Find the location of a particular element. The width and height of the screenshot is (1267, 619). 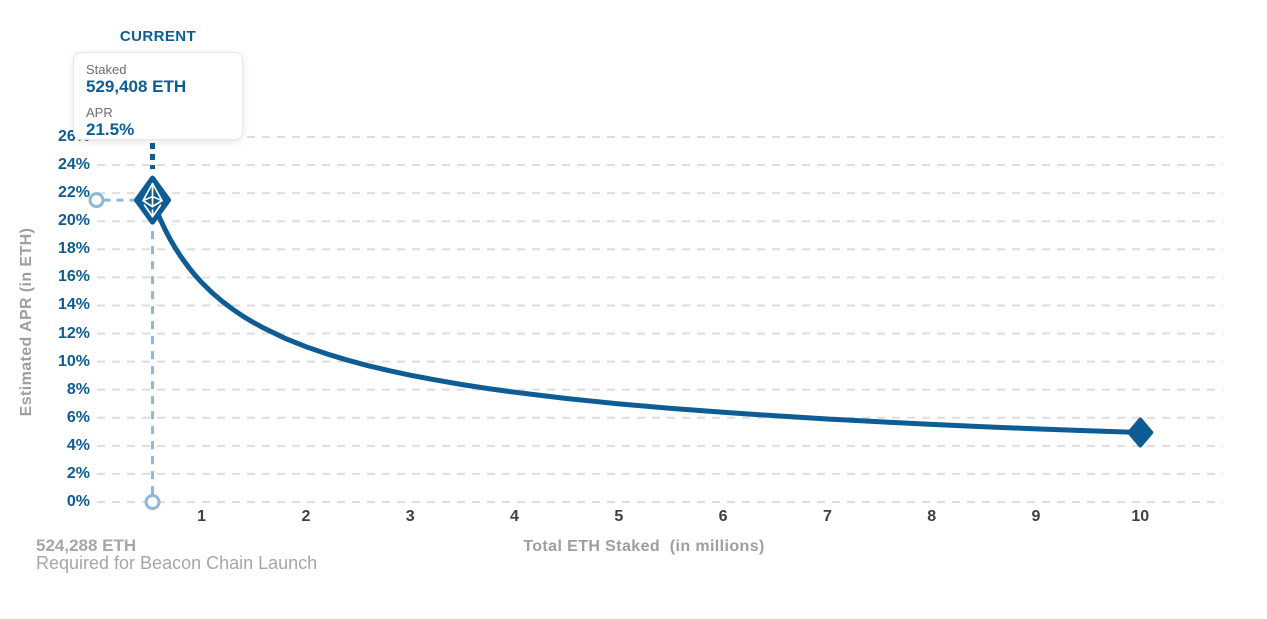

x-tick-label: 3 is located at coordinates (410, 516).